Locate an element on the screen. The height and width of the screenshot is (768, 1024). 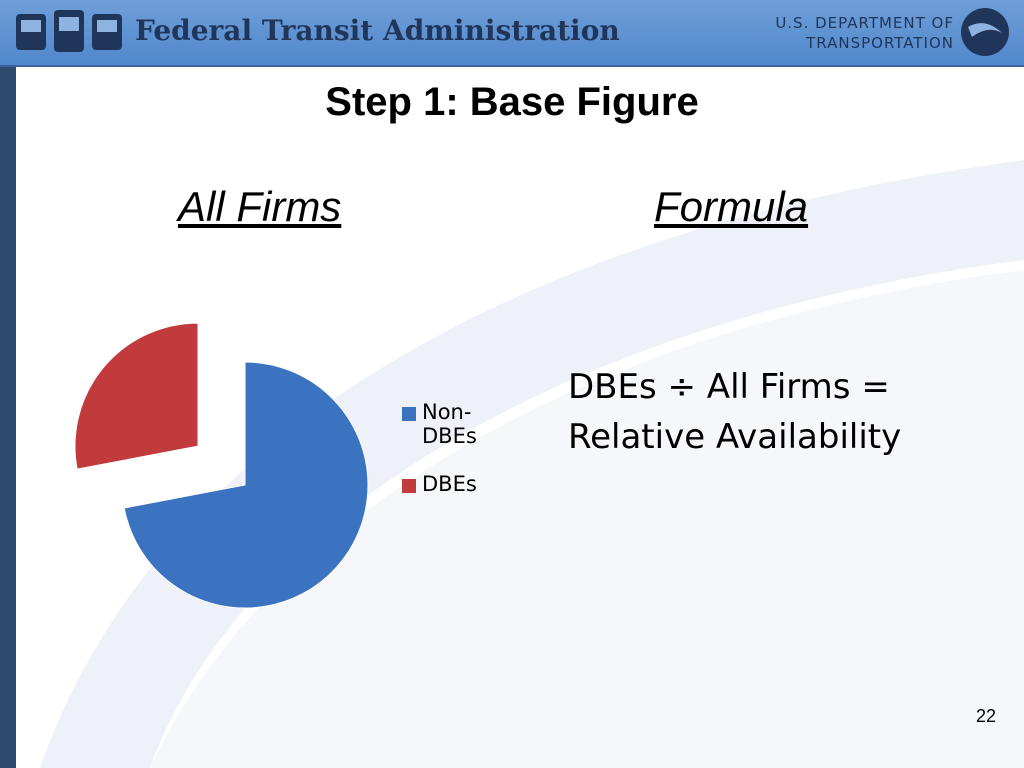
legend-entry: DBEs is located at coordinates (442, 484).